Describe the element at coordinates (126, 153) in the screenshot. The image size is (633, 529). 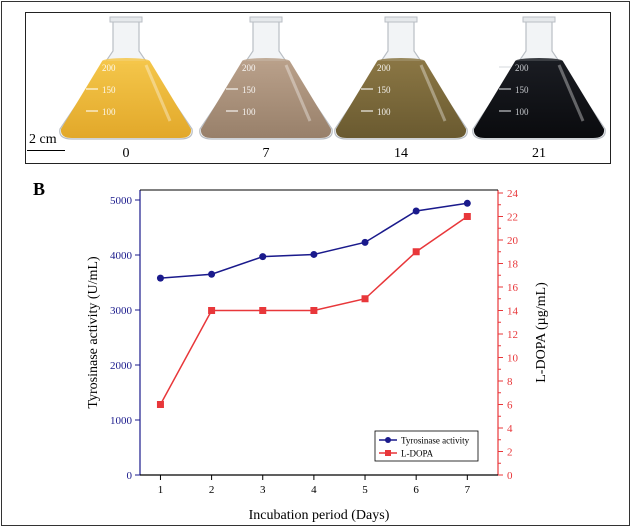
I see `day-label-0: 0` at that location.